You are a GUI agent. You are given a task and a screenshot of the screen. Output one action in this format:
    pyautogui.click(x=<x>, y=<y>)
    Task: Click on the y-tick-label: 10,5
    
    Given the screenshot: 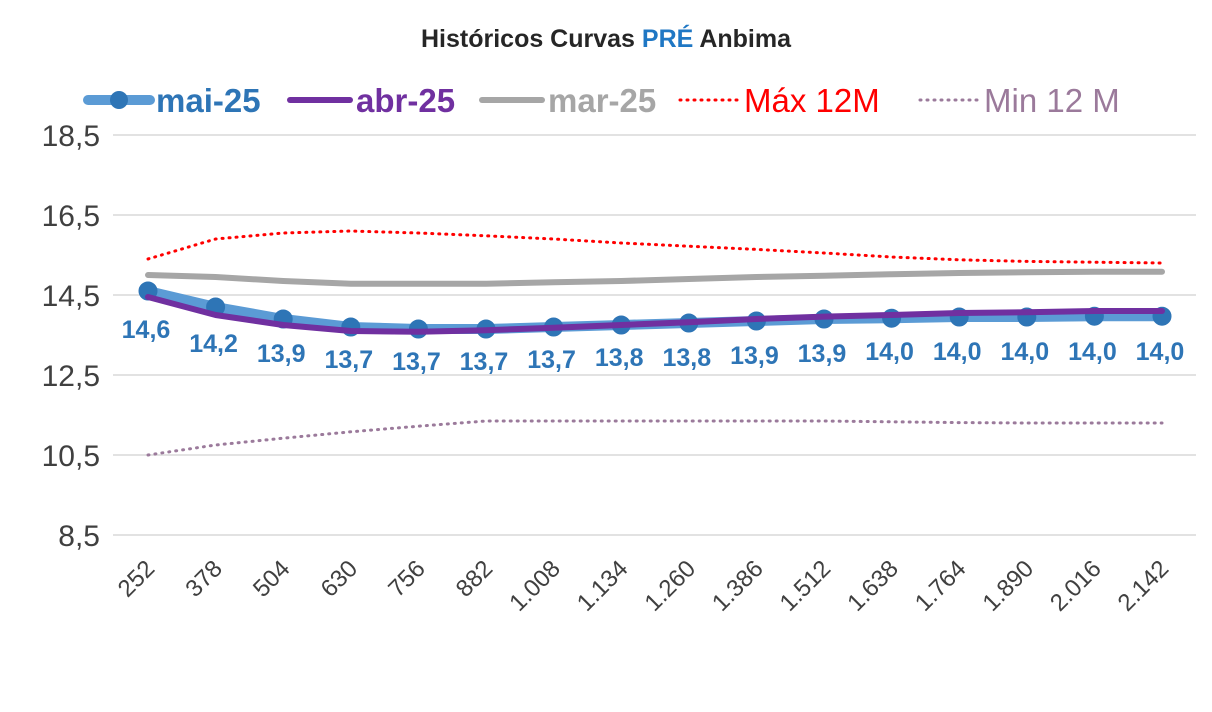 What is the action you would take?
    pyautogui.click(x=71, y=456)
    